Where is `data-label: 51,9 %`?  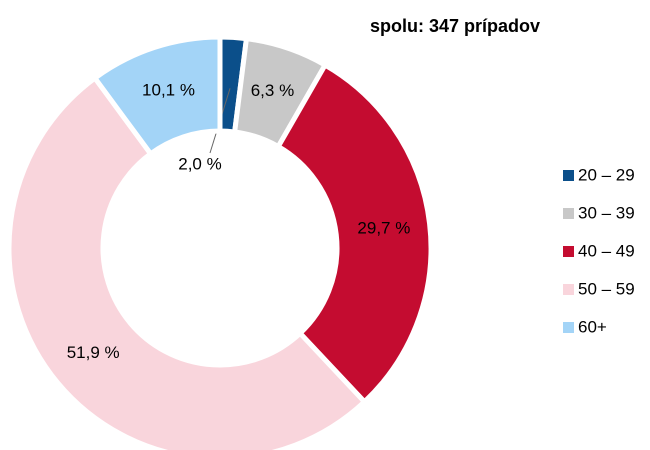 data-label: 51,9 % is located at coordinates (93, 352).